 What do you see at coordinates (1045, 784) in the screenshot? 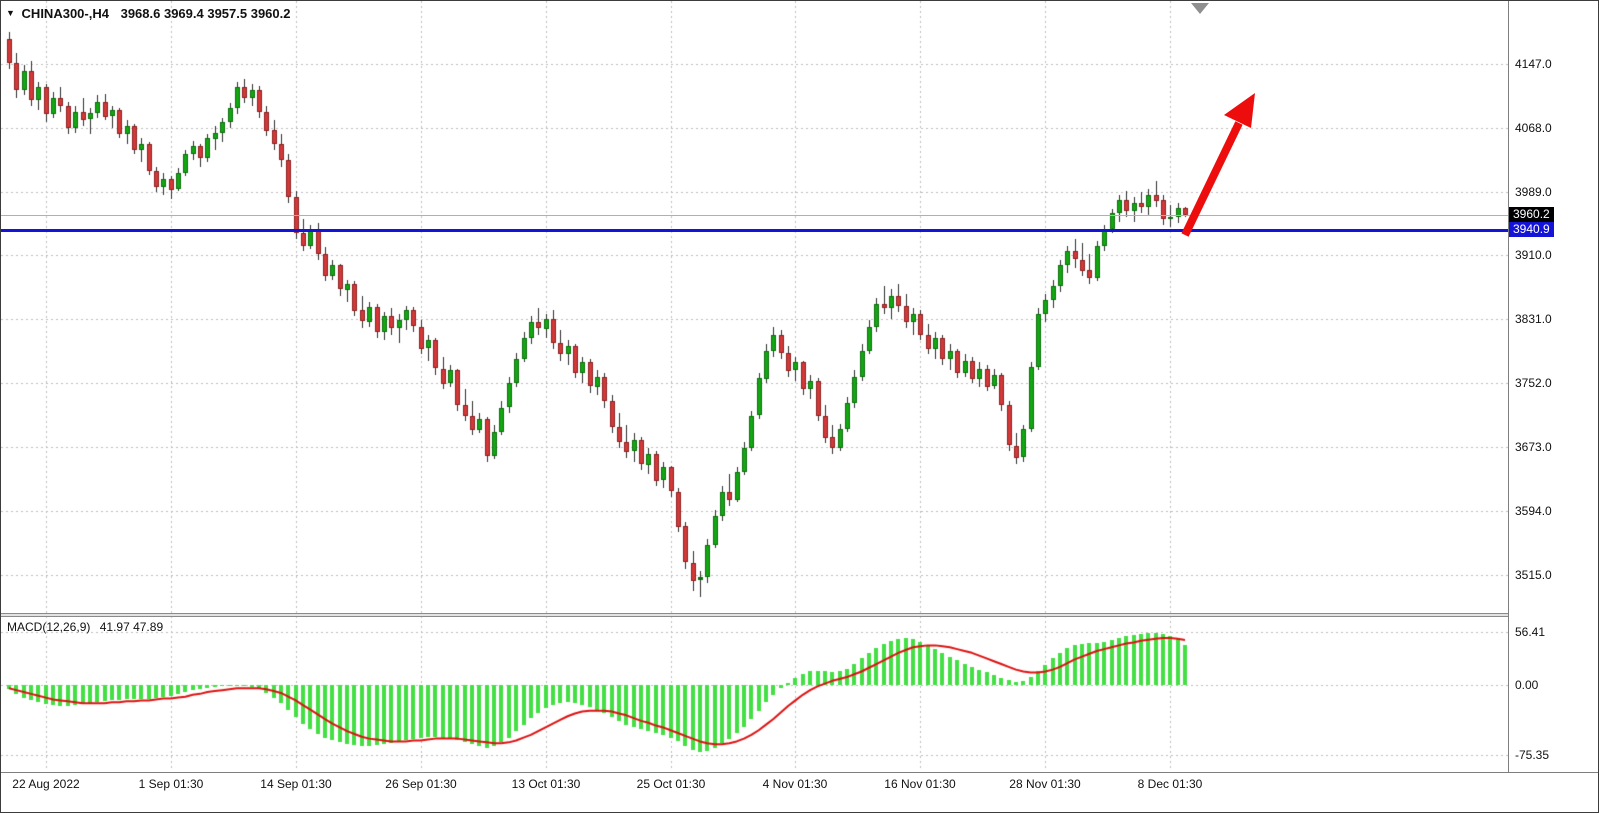
I see `date-tick-label: 28 Nov 01:30` at bounding box center [1045, 784].